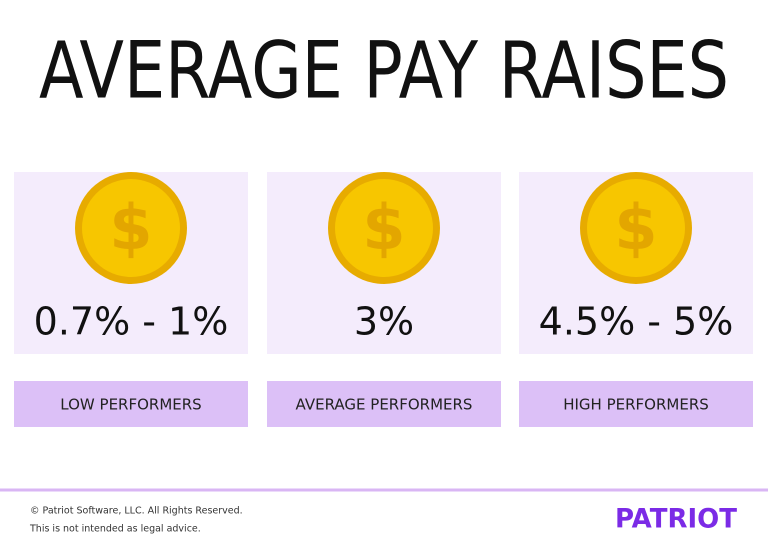 The height and width of the screenshot is (552, 768). I want to click on performer-label: LOW PERFORMERS, so click(130, 405).